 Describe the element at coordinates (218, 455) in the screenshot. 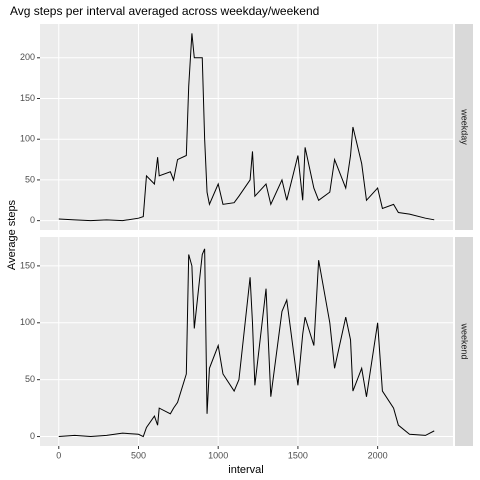

I see `x-tick-label: 1000` at that location.